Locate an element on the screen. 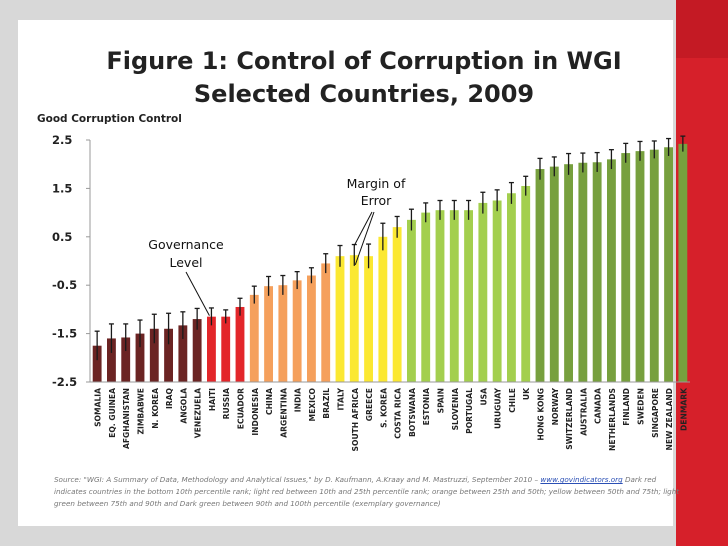 This screenshot has height=546, width=728. chart-title-line-2: Selected Countries, 2009 is located at coordinates (364, 94).